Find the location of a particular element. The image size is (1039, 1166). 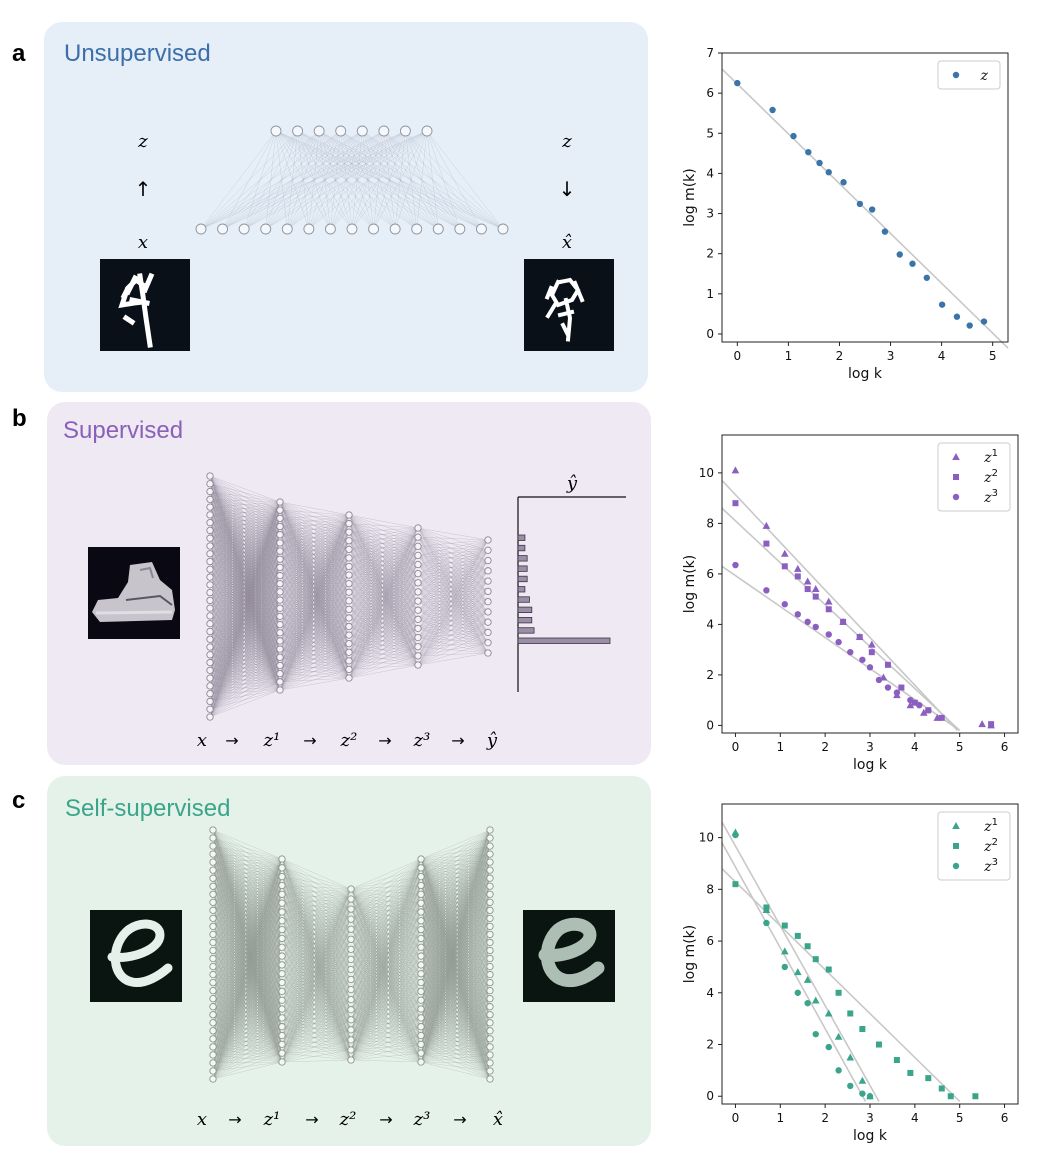

series-z1 is located at coordinates (802, 964).